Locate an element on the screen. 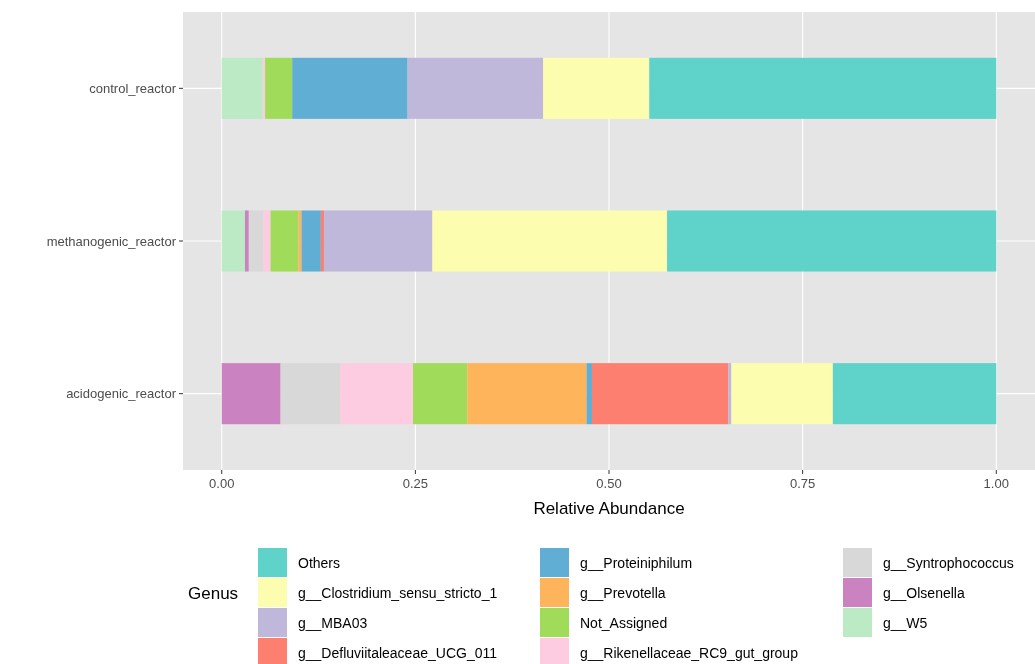  legend-label: g__Olsenella is located at coordinates (924, 592).